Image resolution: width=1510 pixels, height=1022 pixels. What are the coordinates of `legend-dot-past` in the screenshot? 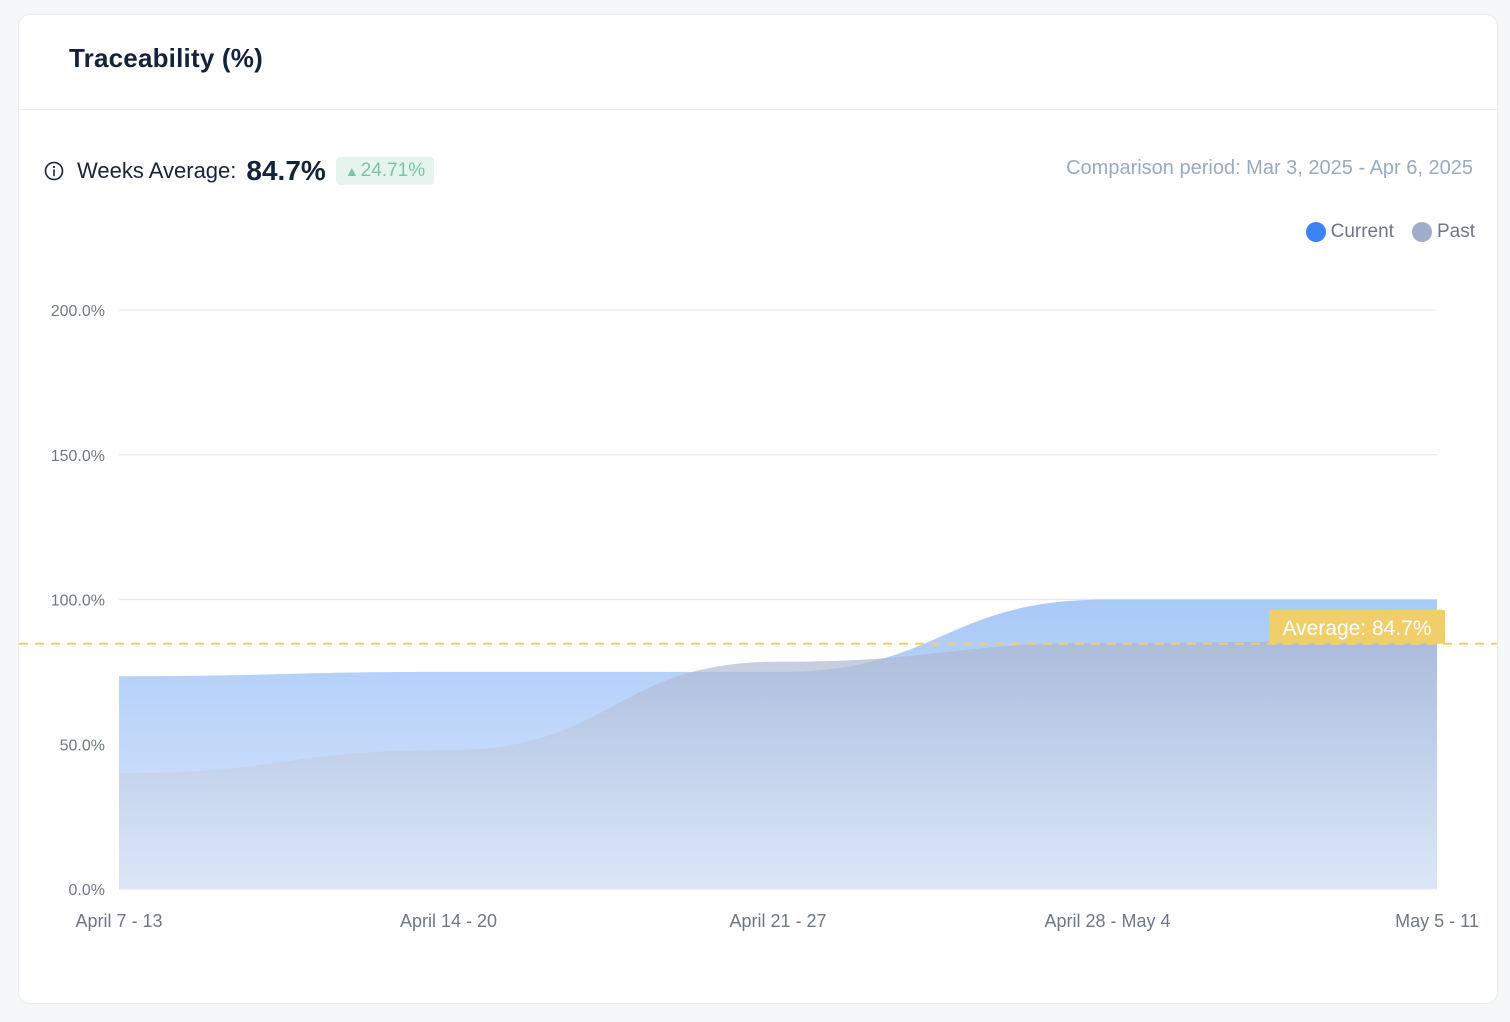 It's located at (1421, 232).